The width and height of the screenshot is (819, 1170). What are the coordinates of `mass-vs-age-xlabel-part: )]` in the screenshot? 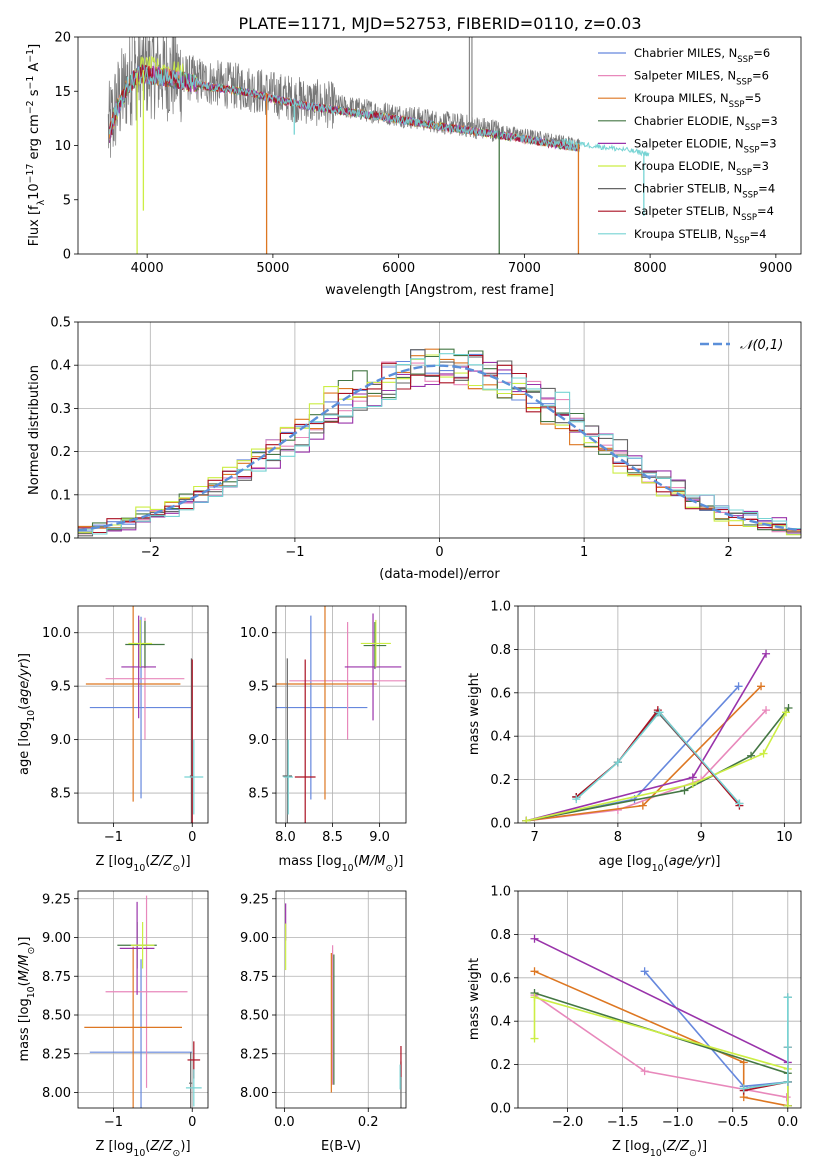 It's located at (398, 861).